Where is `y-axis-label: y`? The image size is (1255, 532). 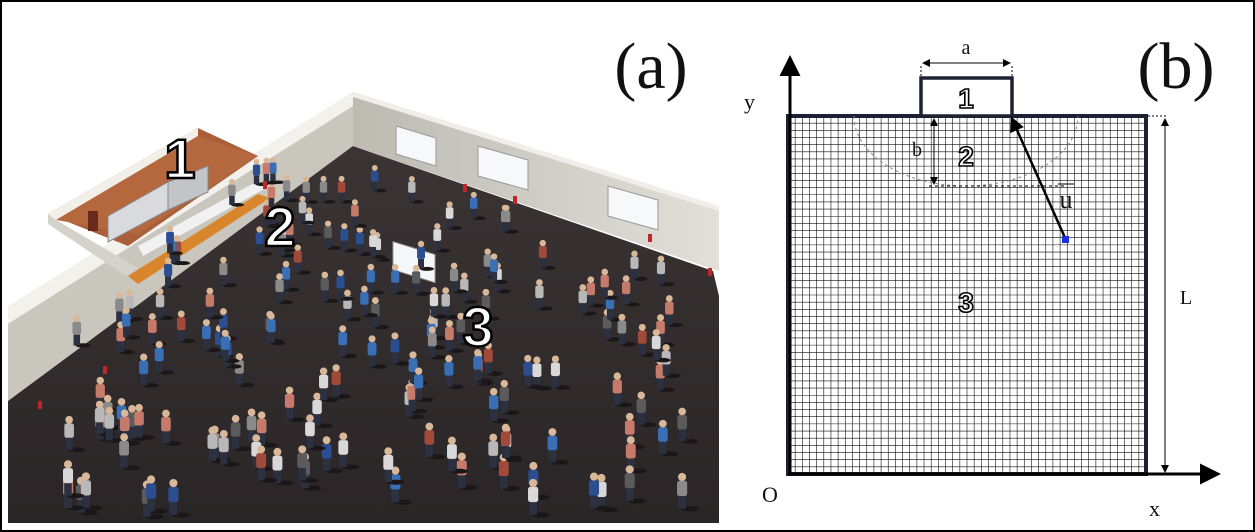
y-axis-label: y is located at coordinates (749, 101).